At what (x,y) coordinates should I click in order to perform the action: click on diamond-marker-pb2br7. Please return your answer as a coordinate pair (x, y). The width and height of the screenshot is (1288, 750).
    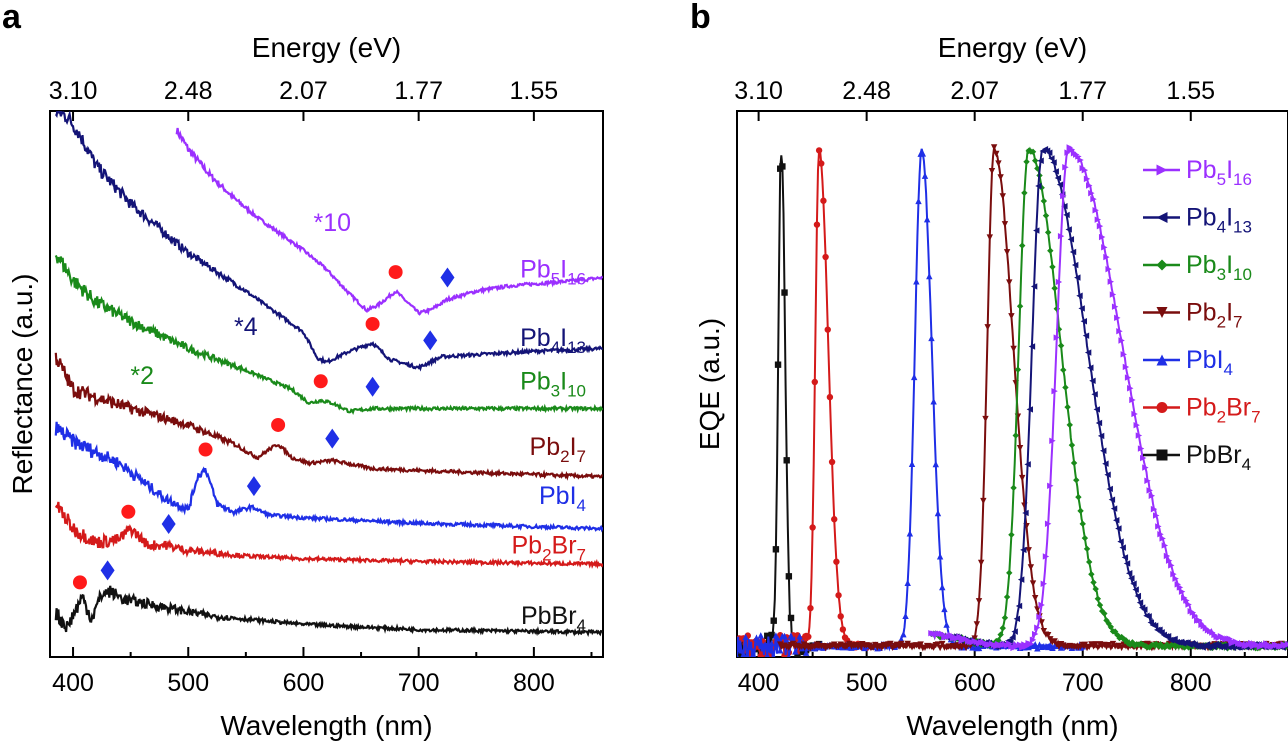
    Looking at the image, I should click on (168, 524).